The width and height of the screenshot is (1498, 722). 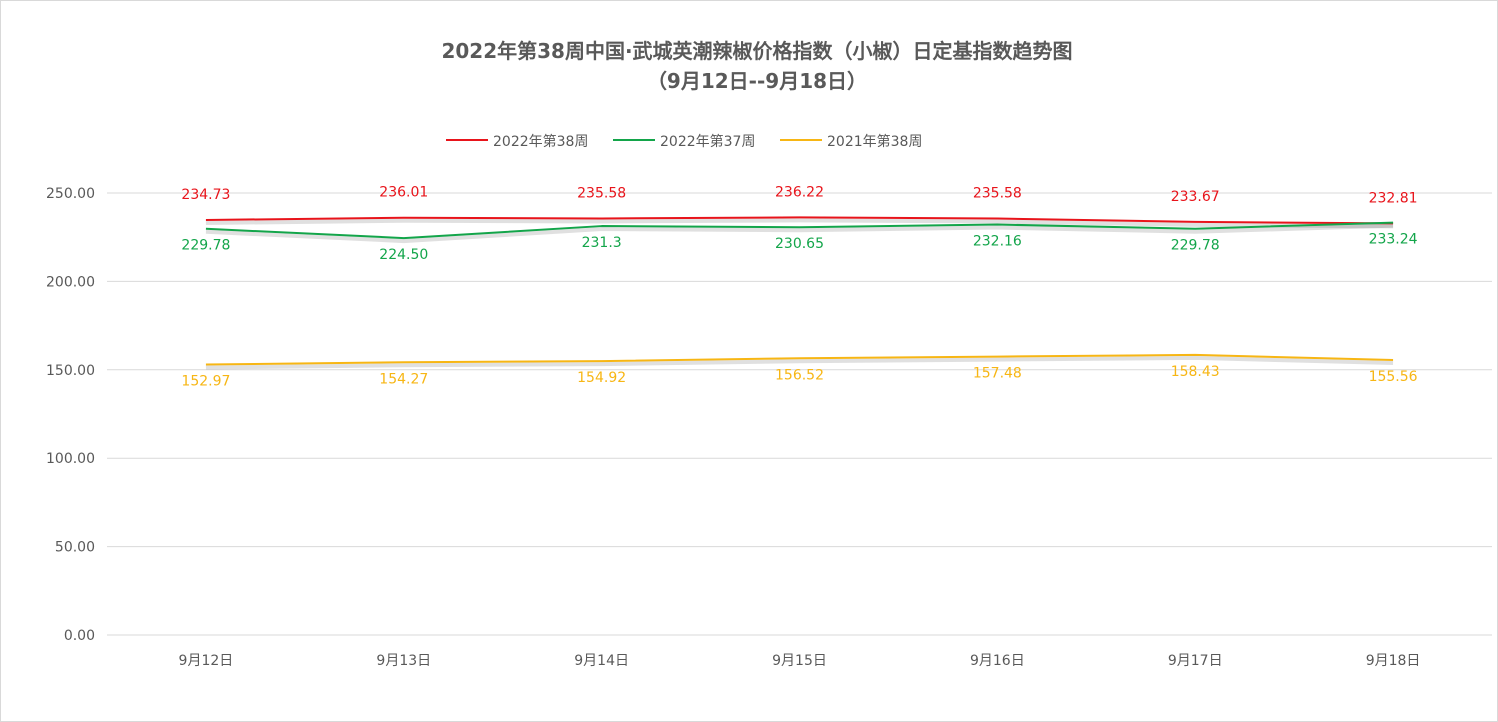 What do you see at coordinates (757, 51) in the screenshot?
I see `chart-title-line1: 2022年第38周中国·武城英潮辣椒价格指数（小椒）日定基指数趋势图` at bounding box center [757, 51].